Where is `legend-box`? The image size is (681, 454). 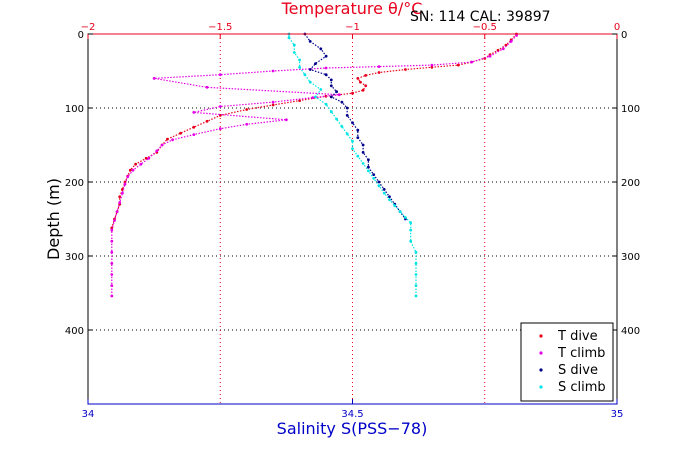 legend-box is located at coordinates (567, 362).